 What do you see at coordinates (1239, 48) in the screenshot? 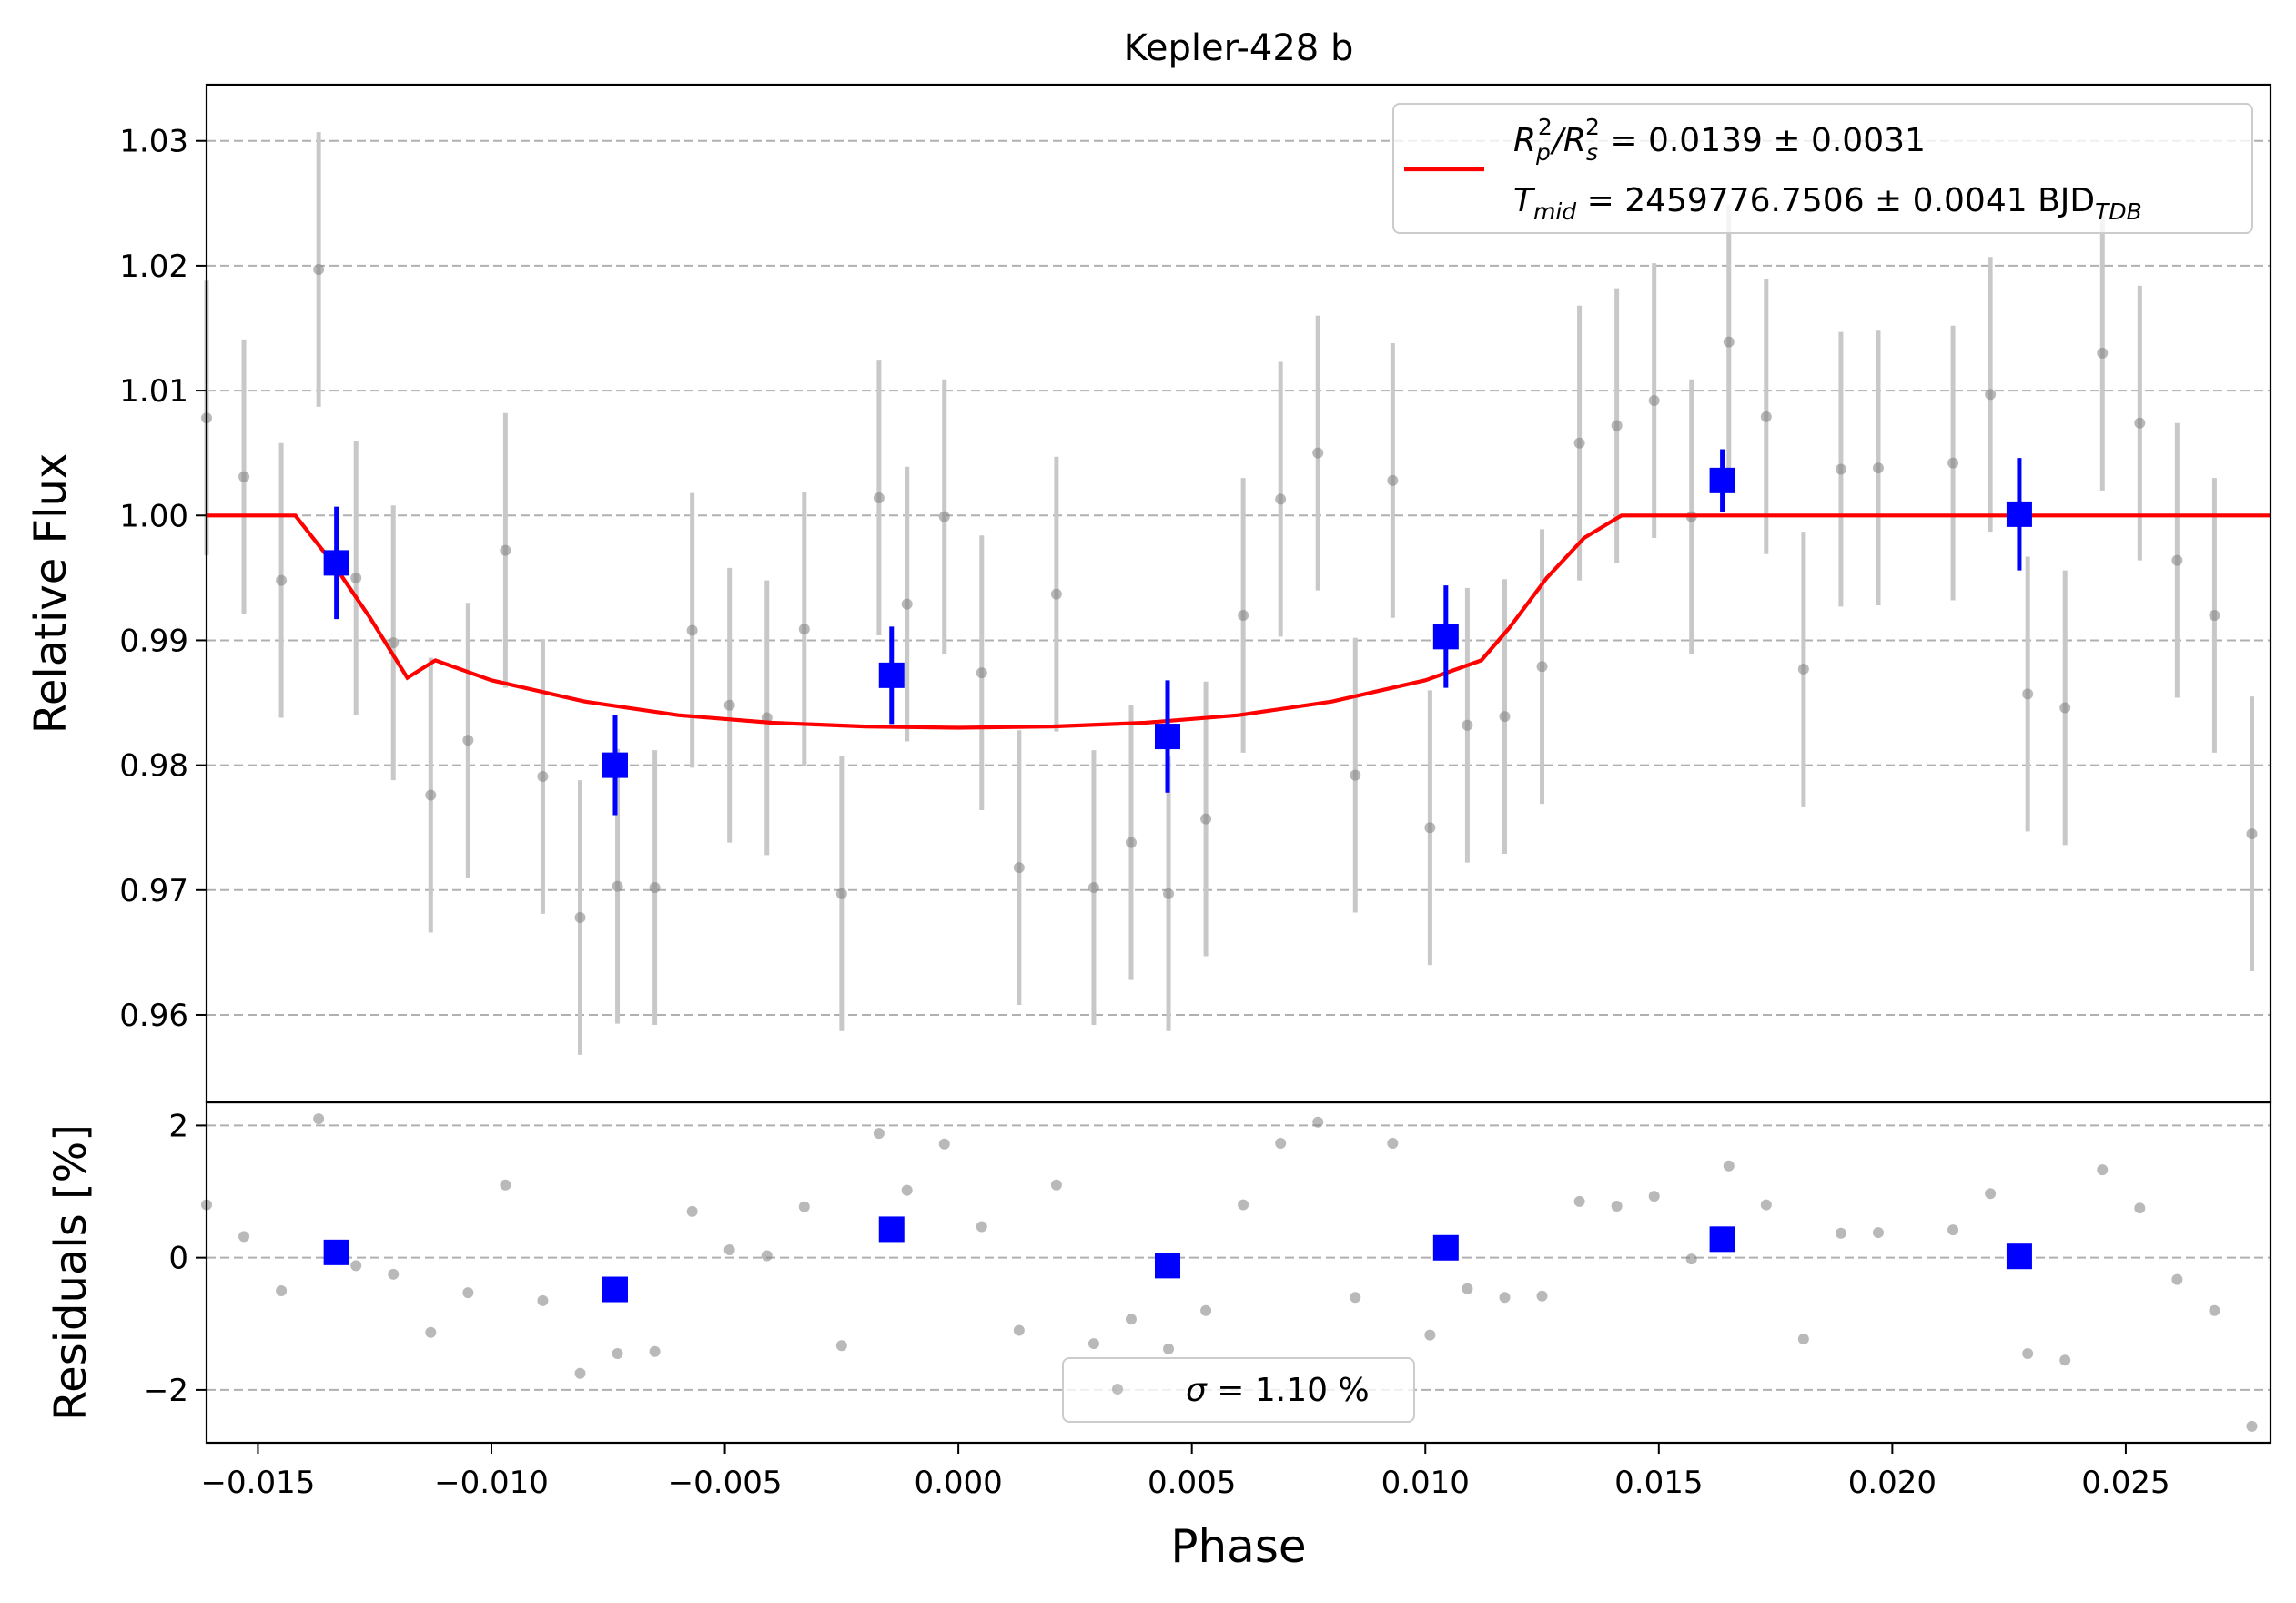
I see `chart-title: Kepler-428 b` at bounding box center [1239, 48].